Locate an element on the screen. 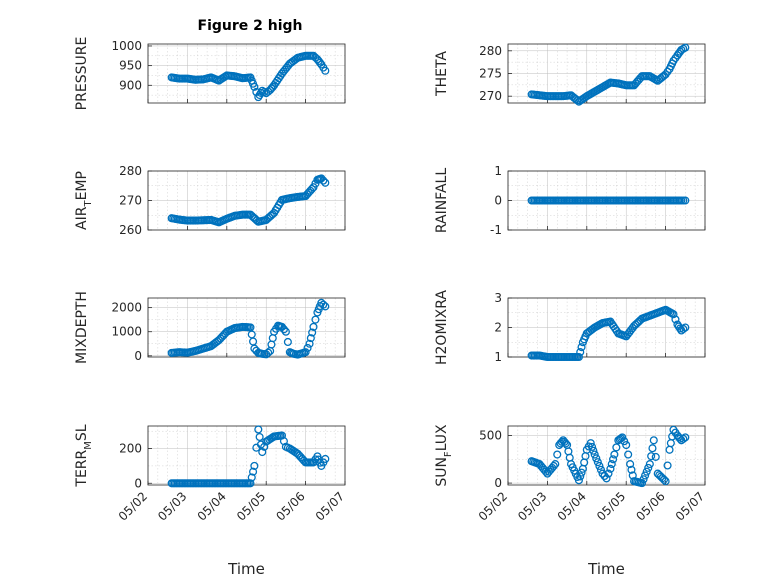 The width and height of the screenshot is (778, 583). ylabel-h2omixra: H2OMIXRA is located at coordinates (442, 327).